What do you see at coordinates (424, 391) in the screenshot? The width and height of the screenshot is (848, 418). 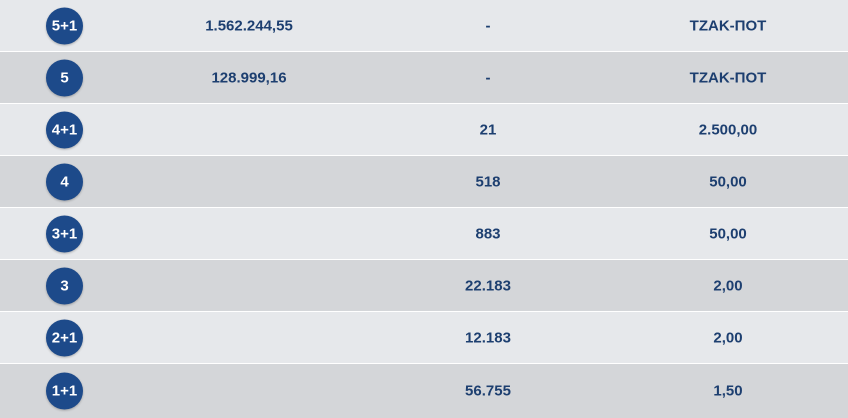 I see `table-row: 1+1 56.755 1,50` at bounding box center [424, 391].